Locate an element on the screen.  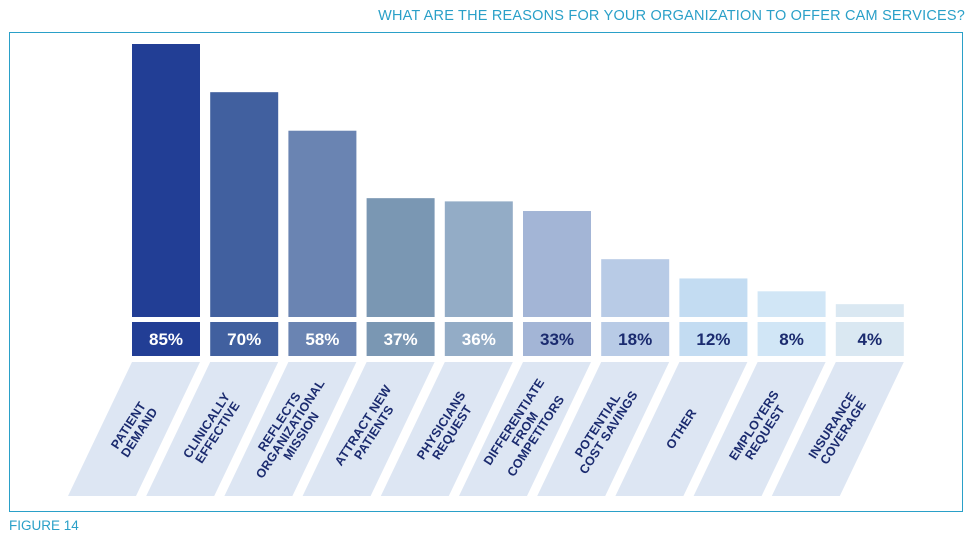
value-label: 8% is located at coordinates (791, 339).